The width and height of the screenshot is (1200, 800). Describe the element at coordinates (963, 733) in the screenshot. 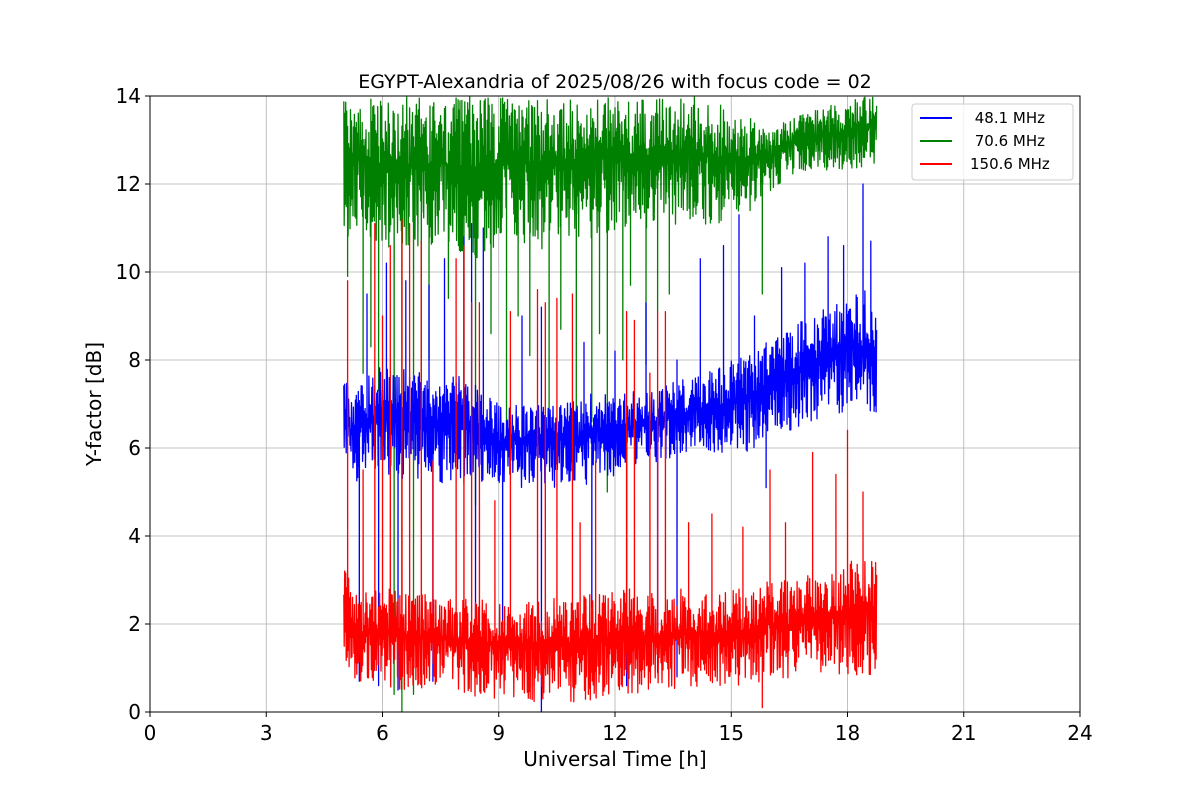

I see `x-tick-label: 21` at that location.